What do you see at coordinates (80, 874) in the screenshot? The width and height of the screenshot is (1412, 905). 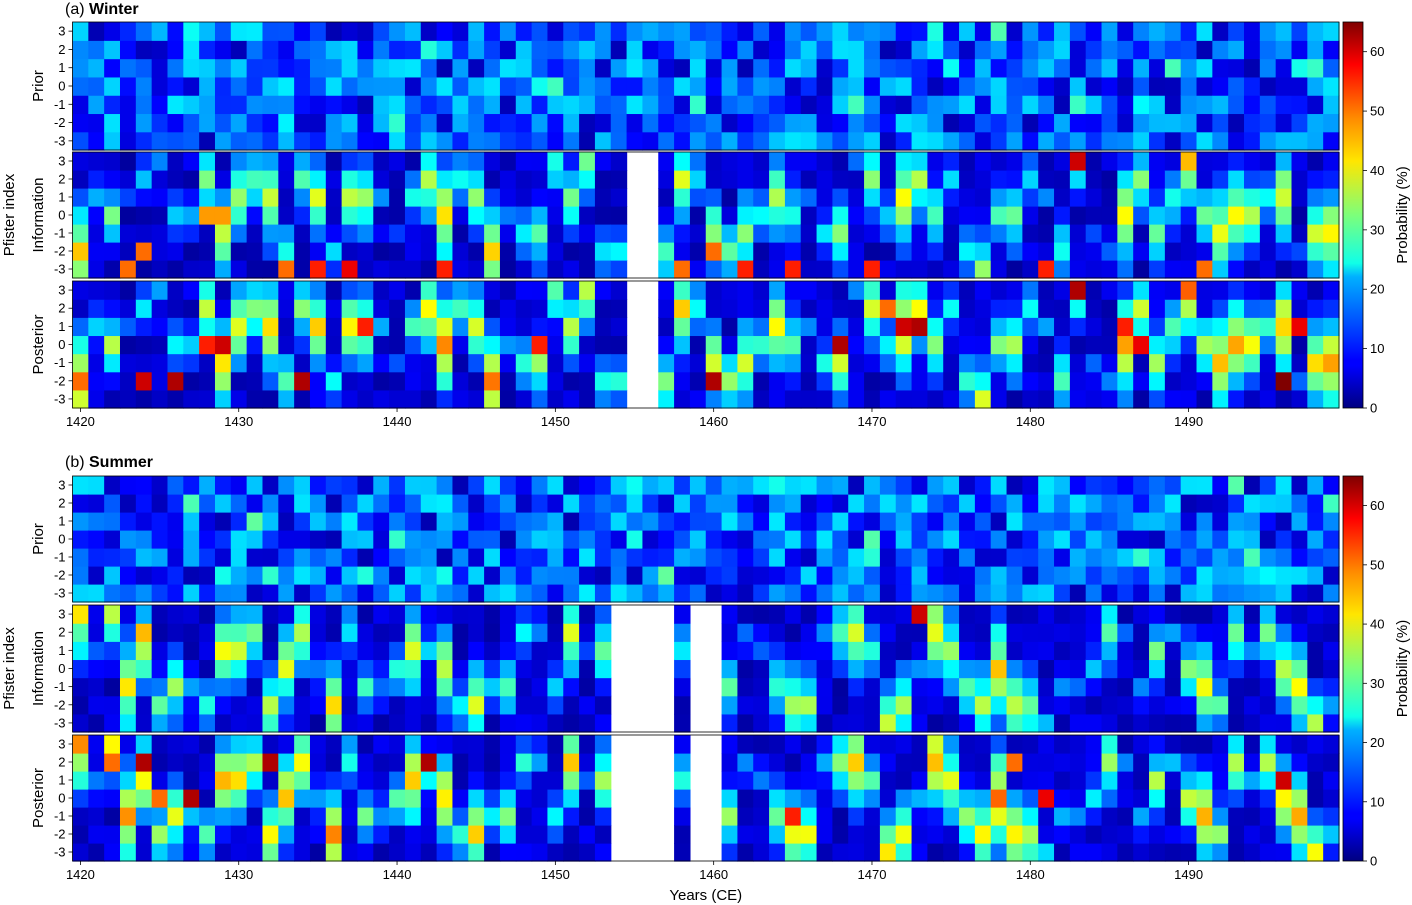 I see `x-tick-label: 1420` at bounding box center [80, 874].